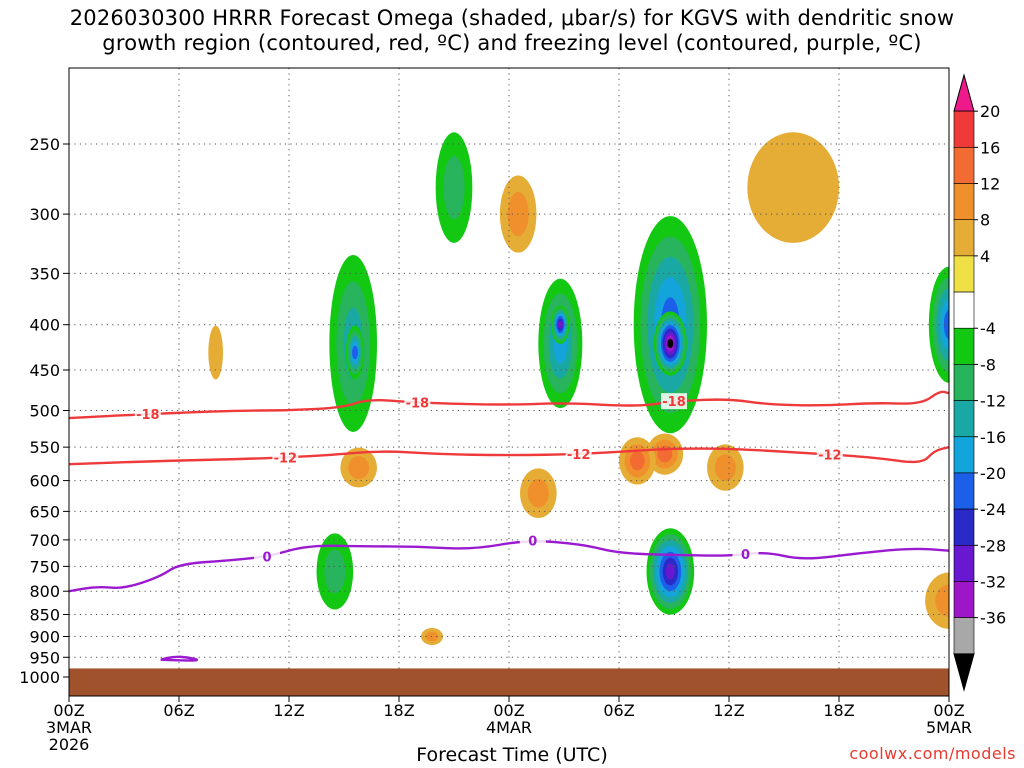 The width and height of the screenshot is (1024, 768). Describe the element at coordinates (39, 677) in the screenshot. I see `y-tick-label: 1000` at that location.